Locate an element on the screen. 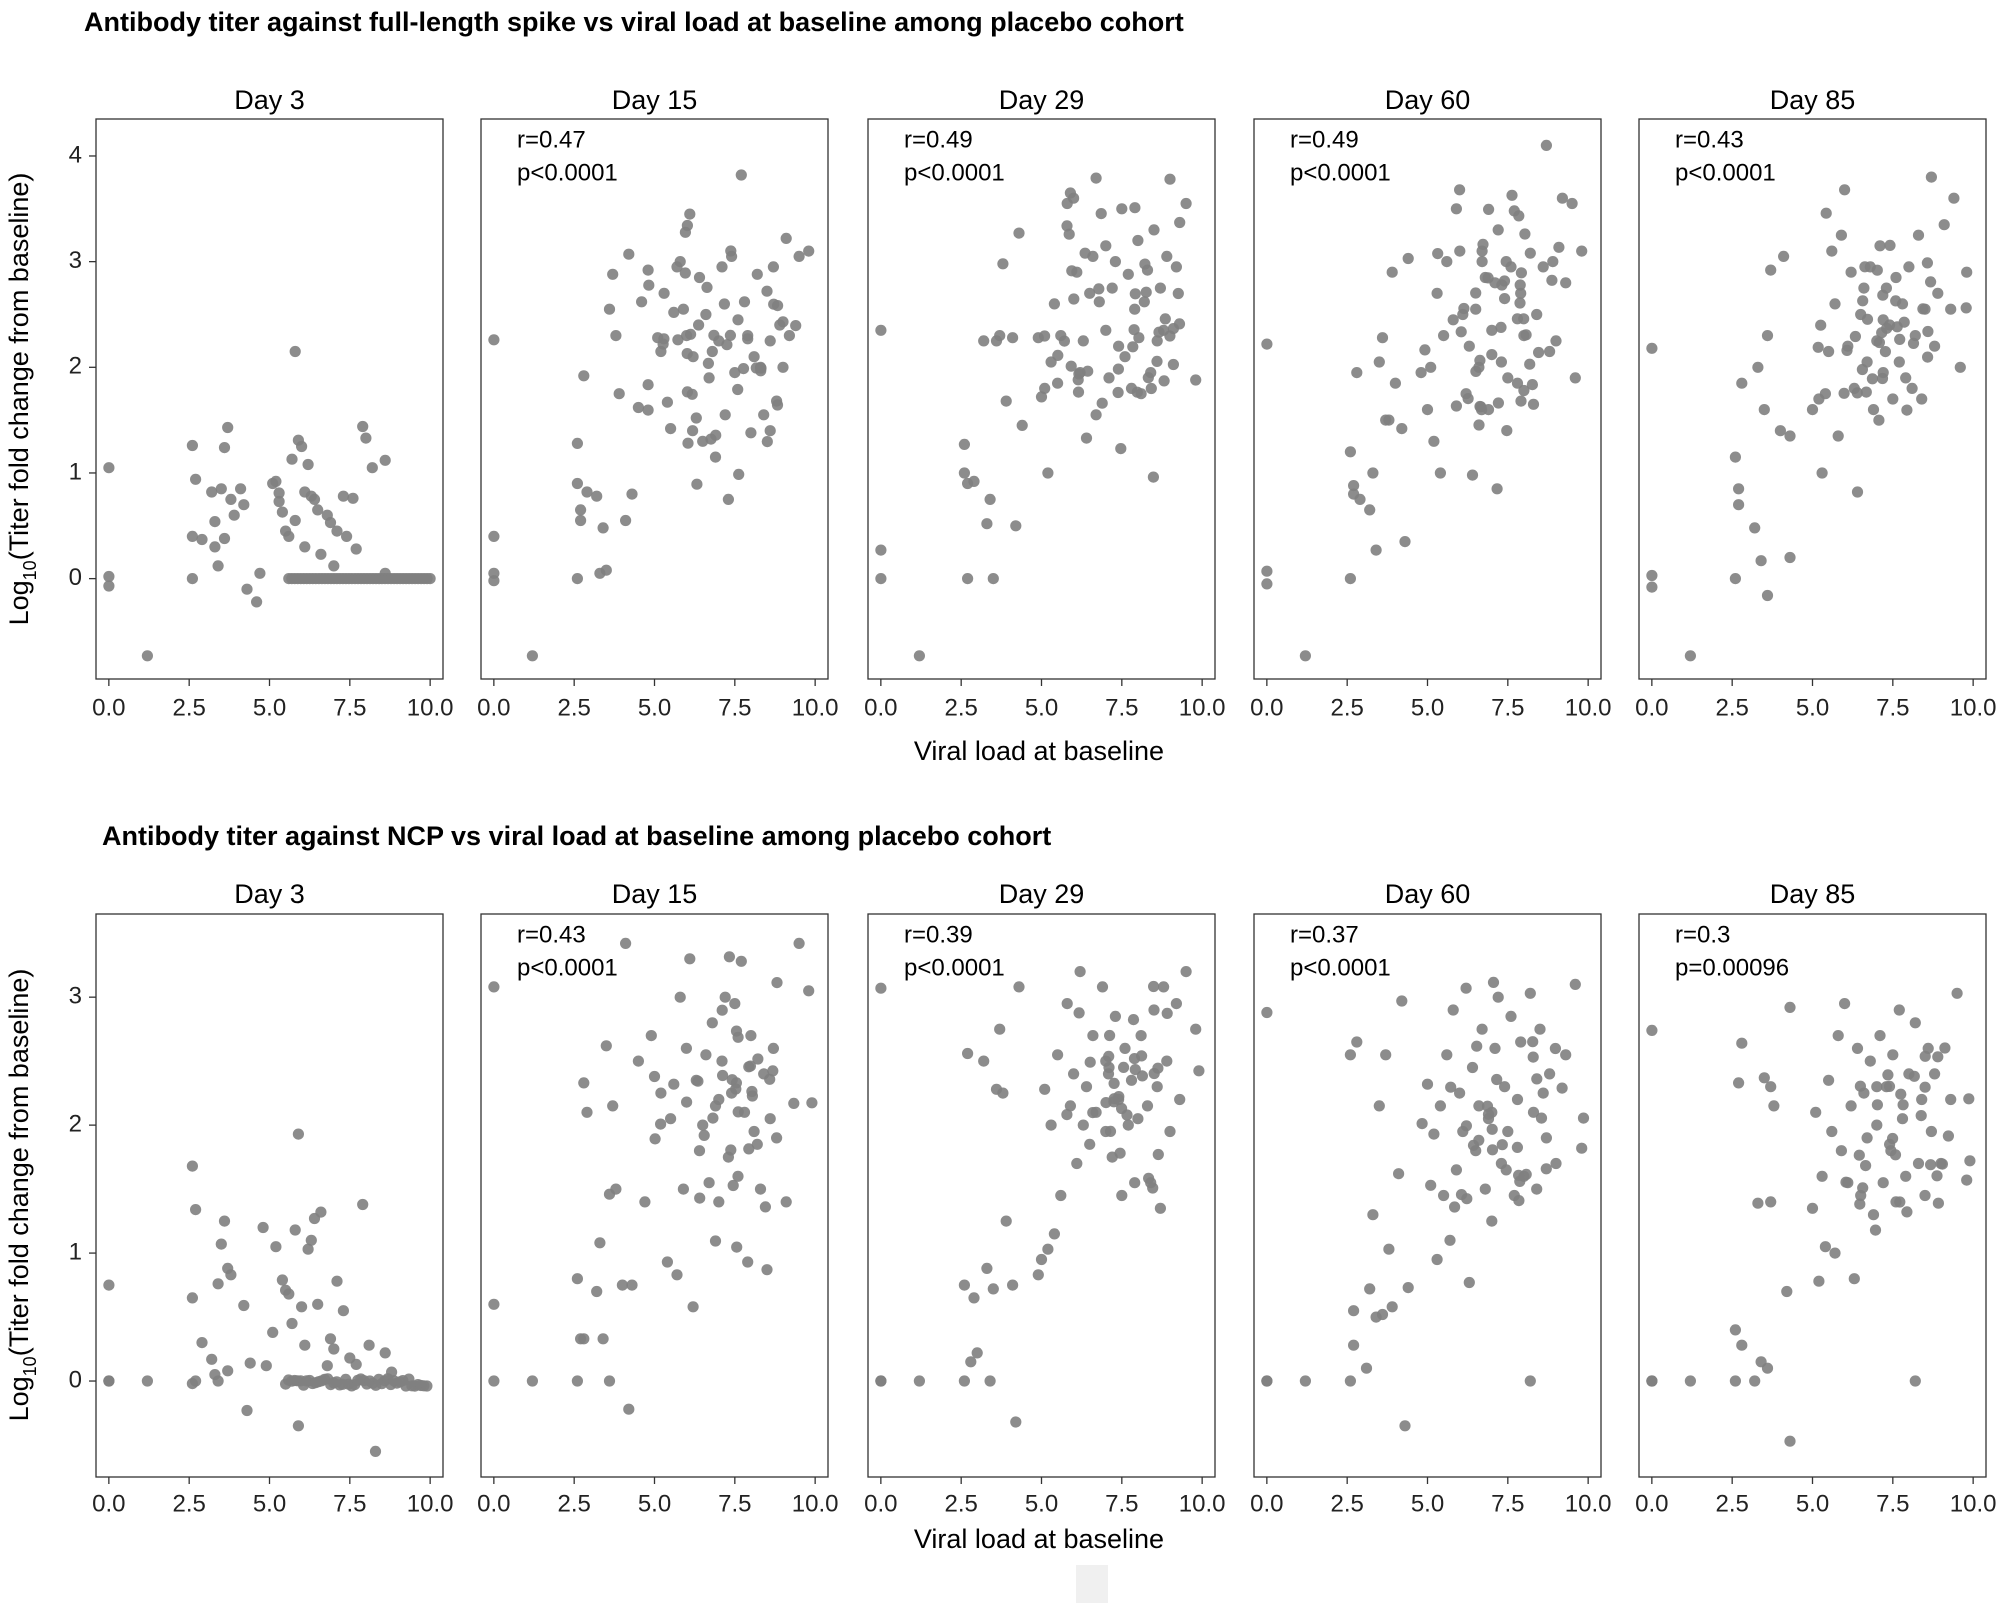 Image resolution: width=2008 pixels, height=1603 pixels. x-tick-label: 5.0 is located at coordinates (269, 707).